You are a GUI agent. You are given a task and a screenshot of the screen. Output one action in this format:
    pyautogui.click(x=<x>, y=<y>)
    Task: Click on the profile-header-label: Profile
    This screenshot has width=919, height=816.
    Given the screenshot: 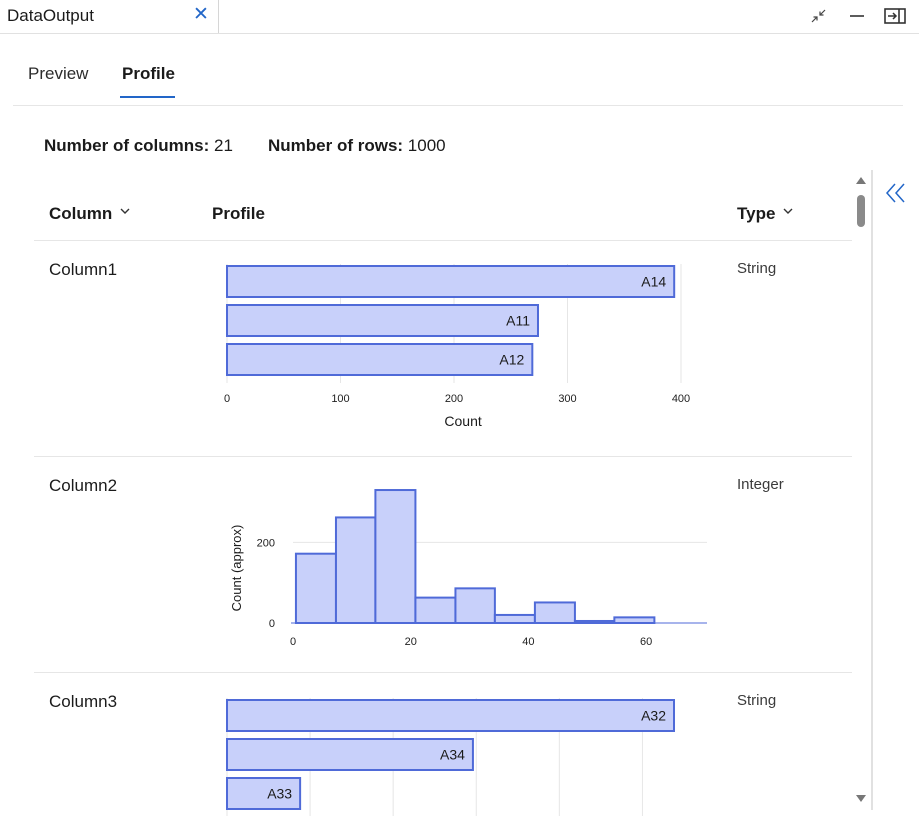 What is the action you would take?
    pyautogui.click(x=238, y=213)
    